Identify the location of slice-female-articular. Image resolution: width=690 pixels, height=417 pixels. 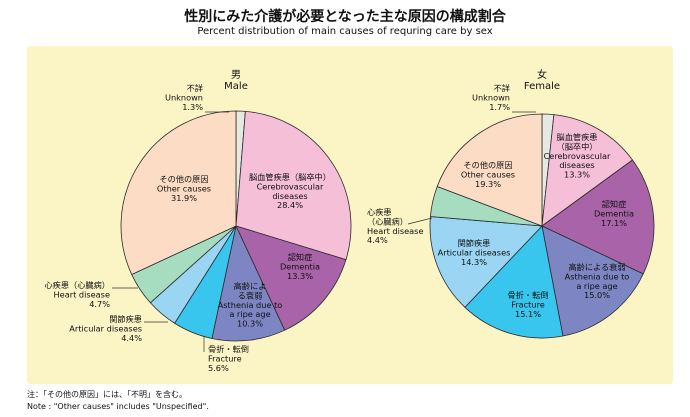
(486, 262).